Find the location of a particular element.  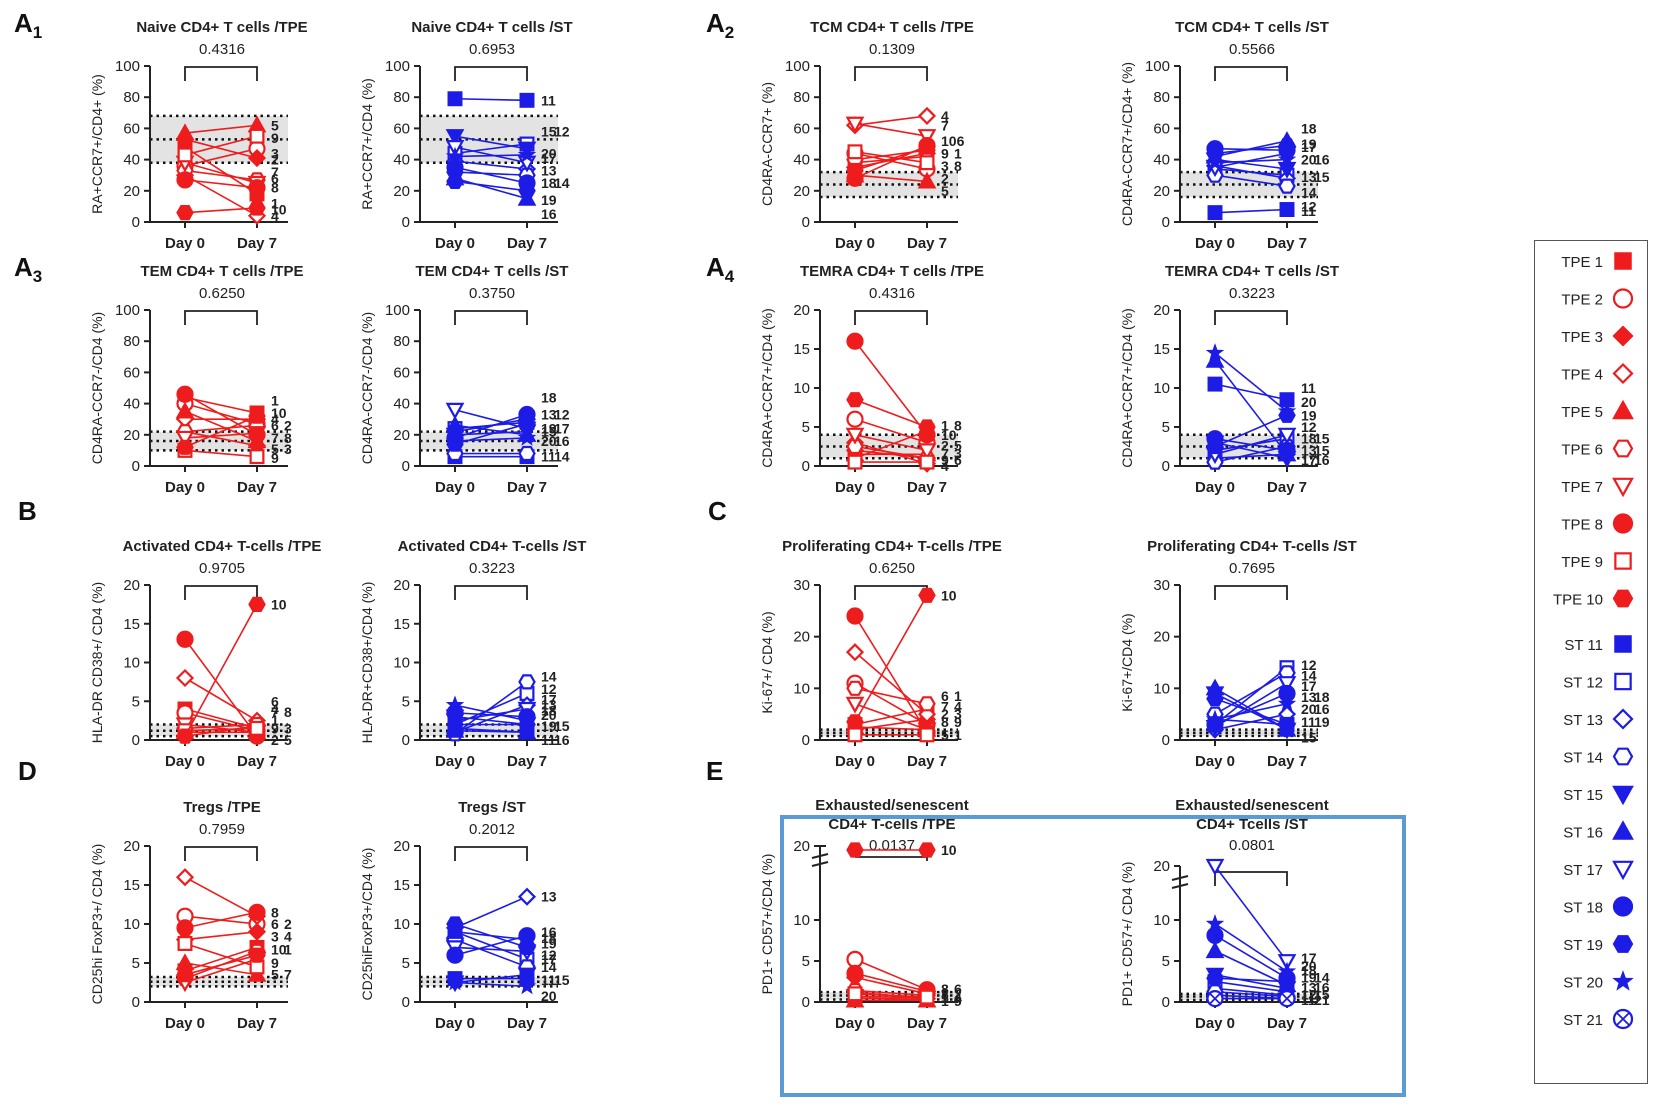

subject-id-label: 19 is located at coordinates (549, 200).